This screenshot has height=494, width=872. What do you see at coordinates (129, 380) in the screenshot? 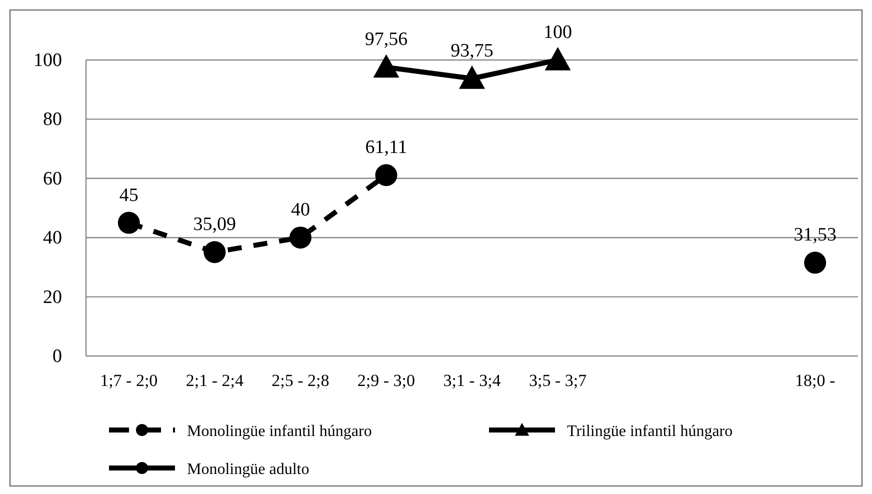
I see `x-tick-label: 1;7 - 2;0` at bounding box center [129, 380].